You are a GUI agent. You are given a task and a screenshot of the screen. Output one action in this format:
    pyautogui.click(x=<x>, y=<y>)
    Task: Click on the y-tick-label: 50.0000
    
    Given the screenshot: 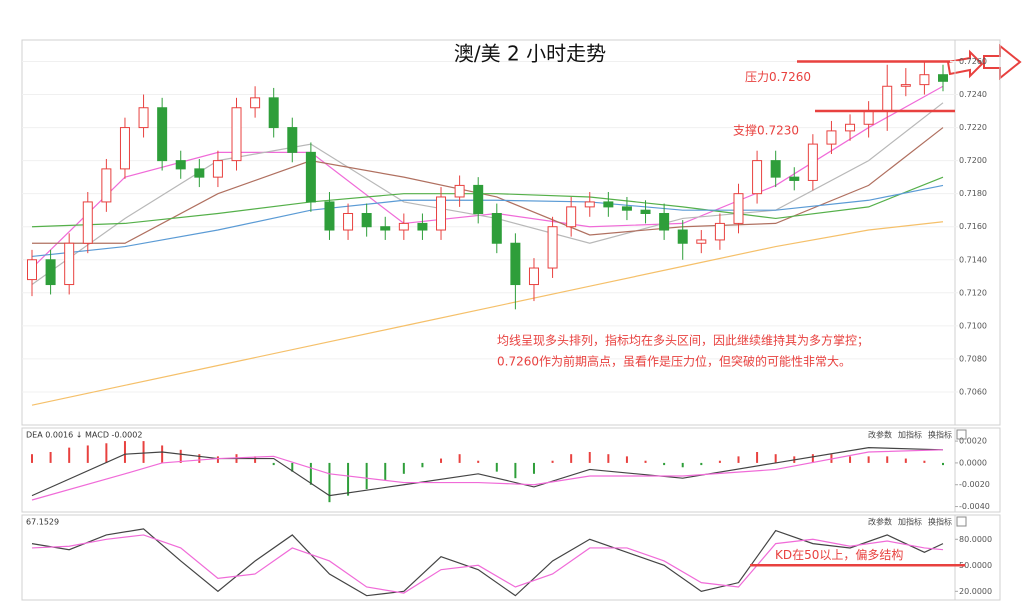 What is the action you would take?
    pyautogui.click(x=975, y=565)
    